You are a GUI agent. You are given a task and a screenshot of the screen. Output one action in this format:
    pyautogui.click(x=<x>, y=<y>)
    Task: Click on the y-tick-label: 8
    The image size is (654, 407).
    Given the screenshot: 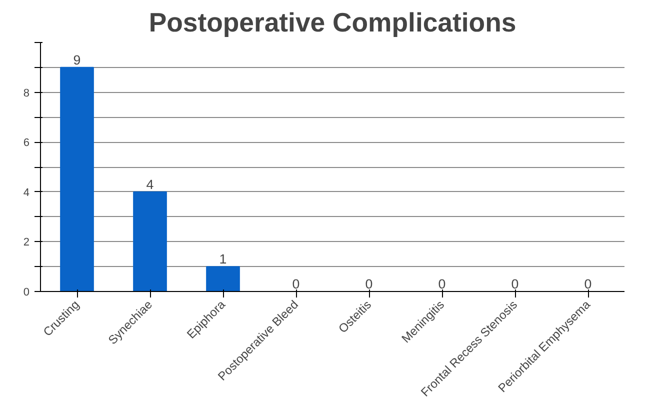 What is the action you would take?
    pyautogui.click(x=26, y=93)
    